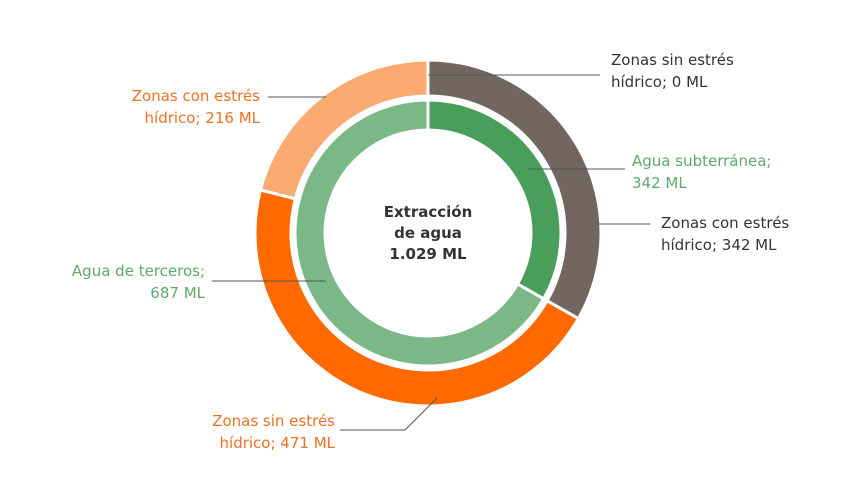 This screenshot has width=847, height=478. Describe the element at coordinates (659, 82) in the screenshot. I see `outer-slice-0-label-1: hídrico; 0 ML` at that location.